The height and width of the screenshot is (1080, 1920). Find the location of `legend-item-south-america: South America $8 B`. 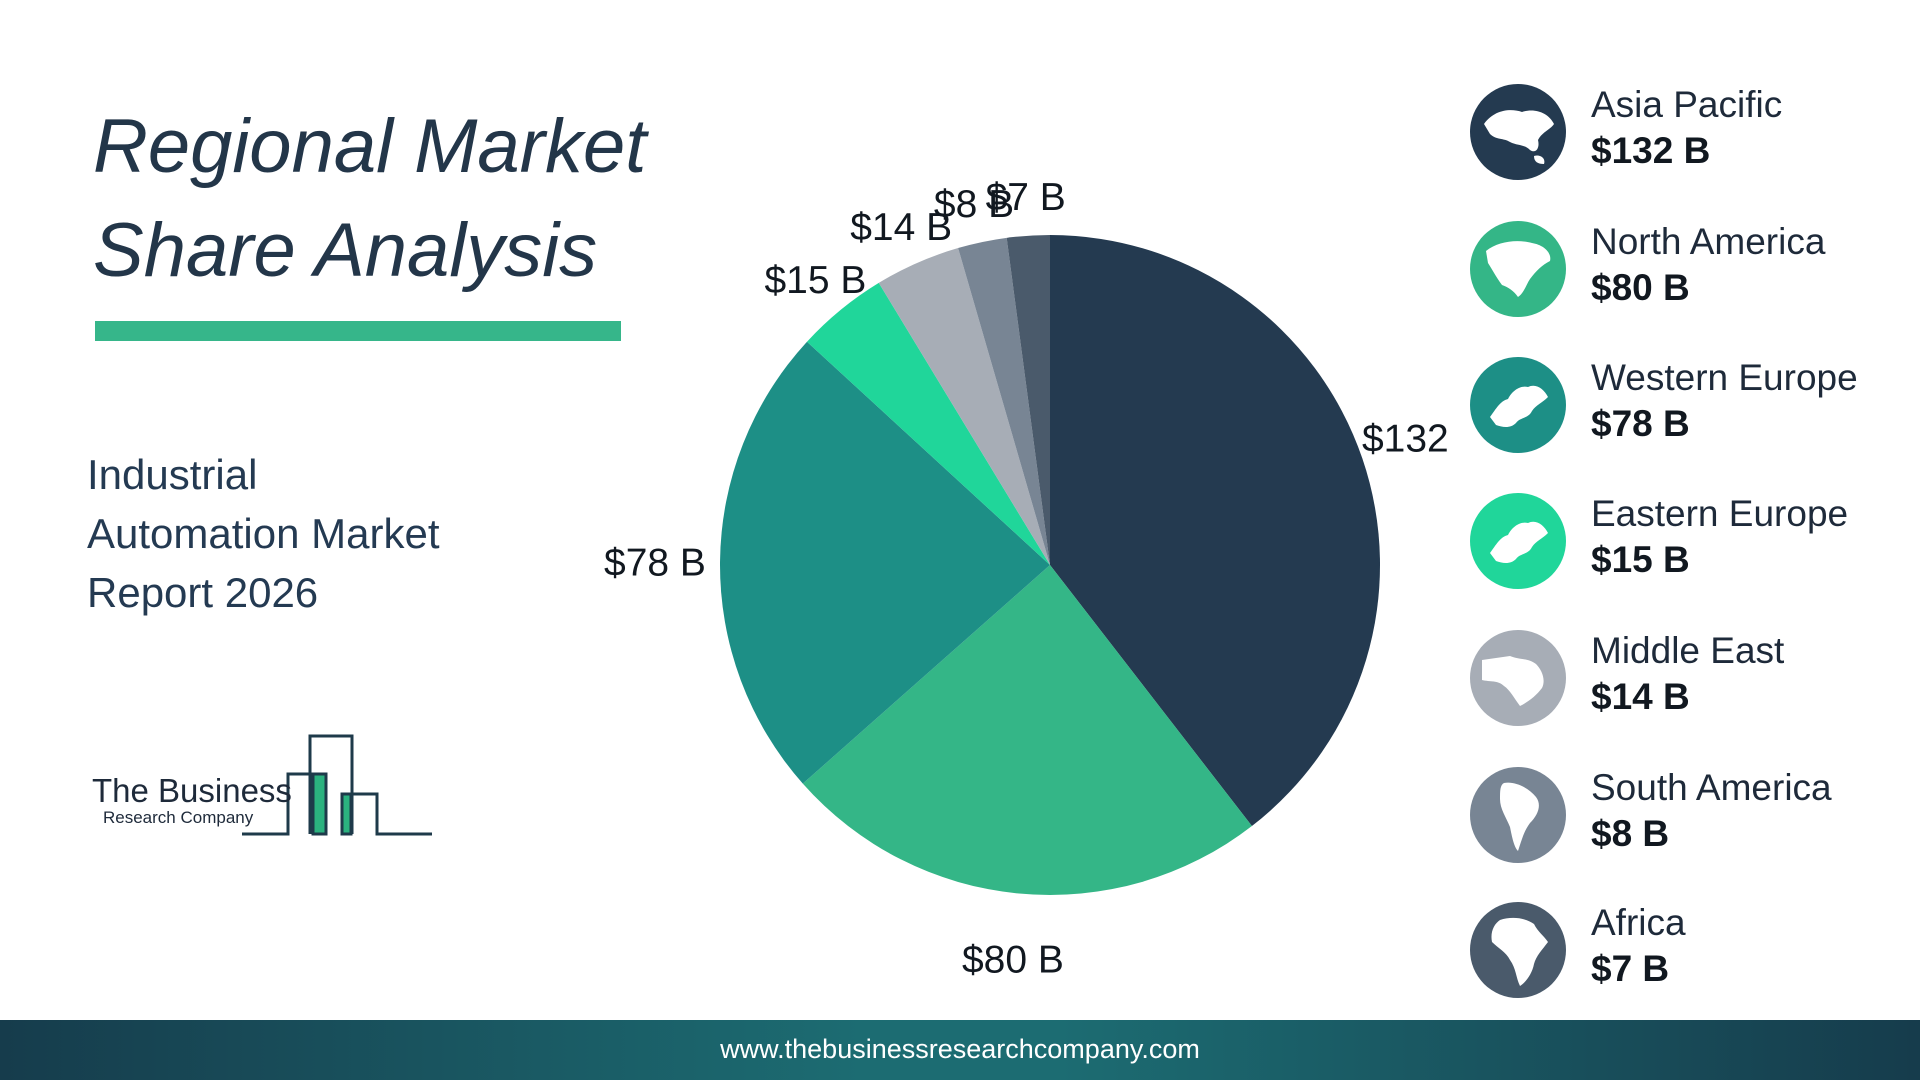

legend-item-south-america: South America $8 B is located at coordinates (1690, 817).